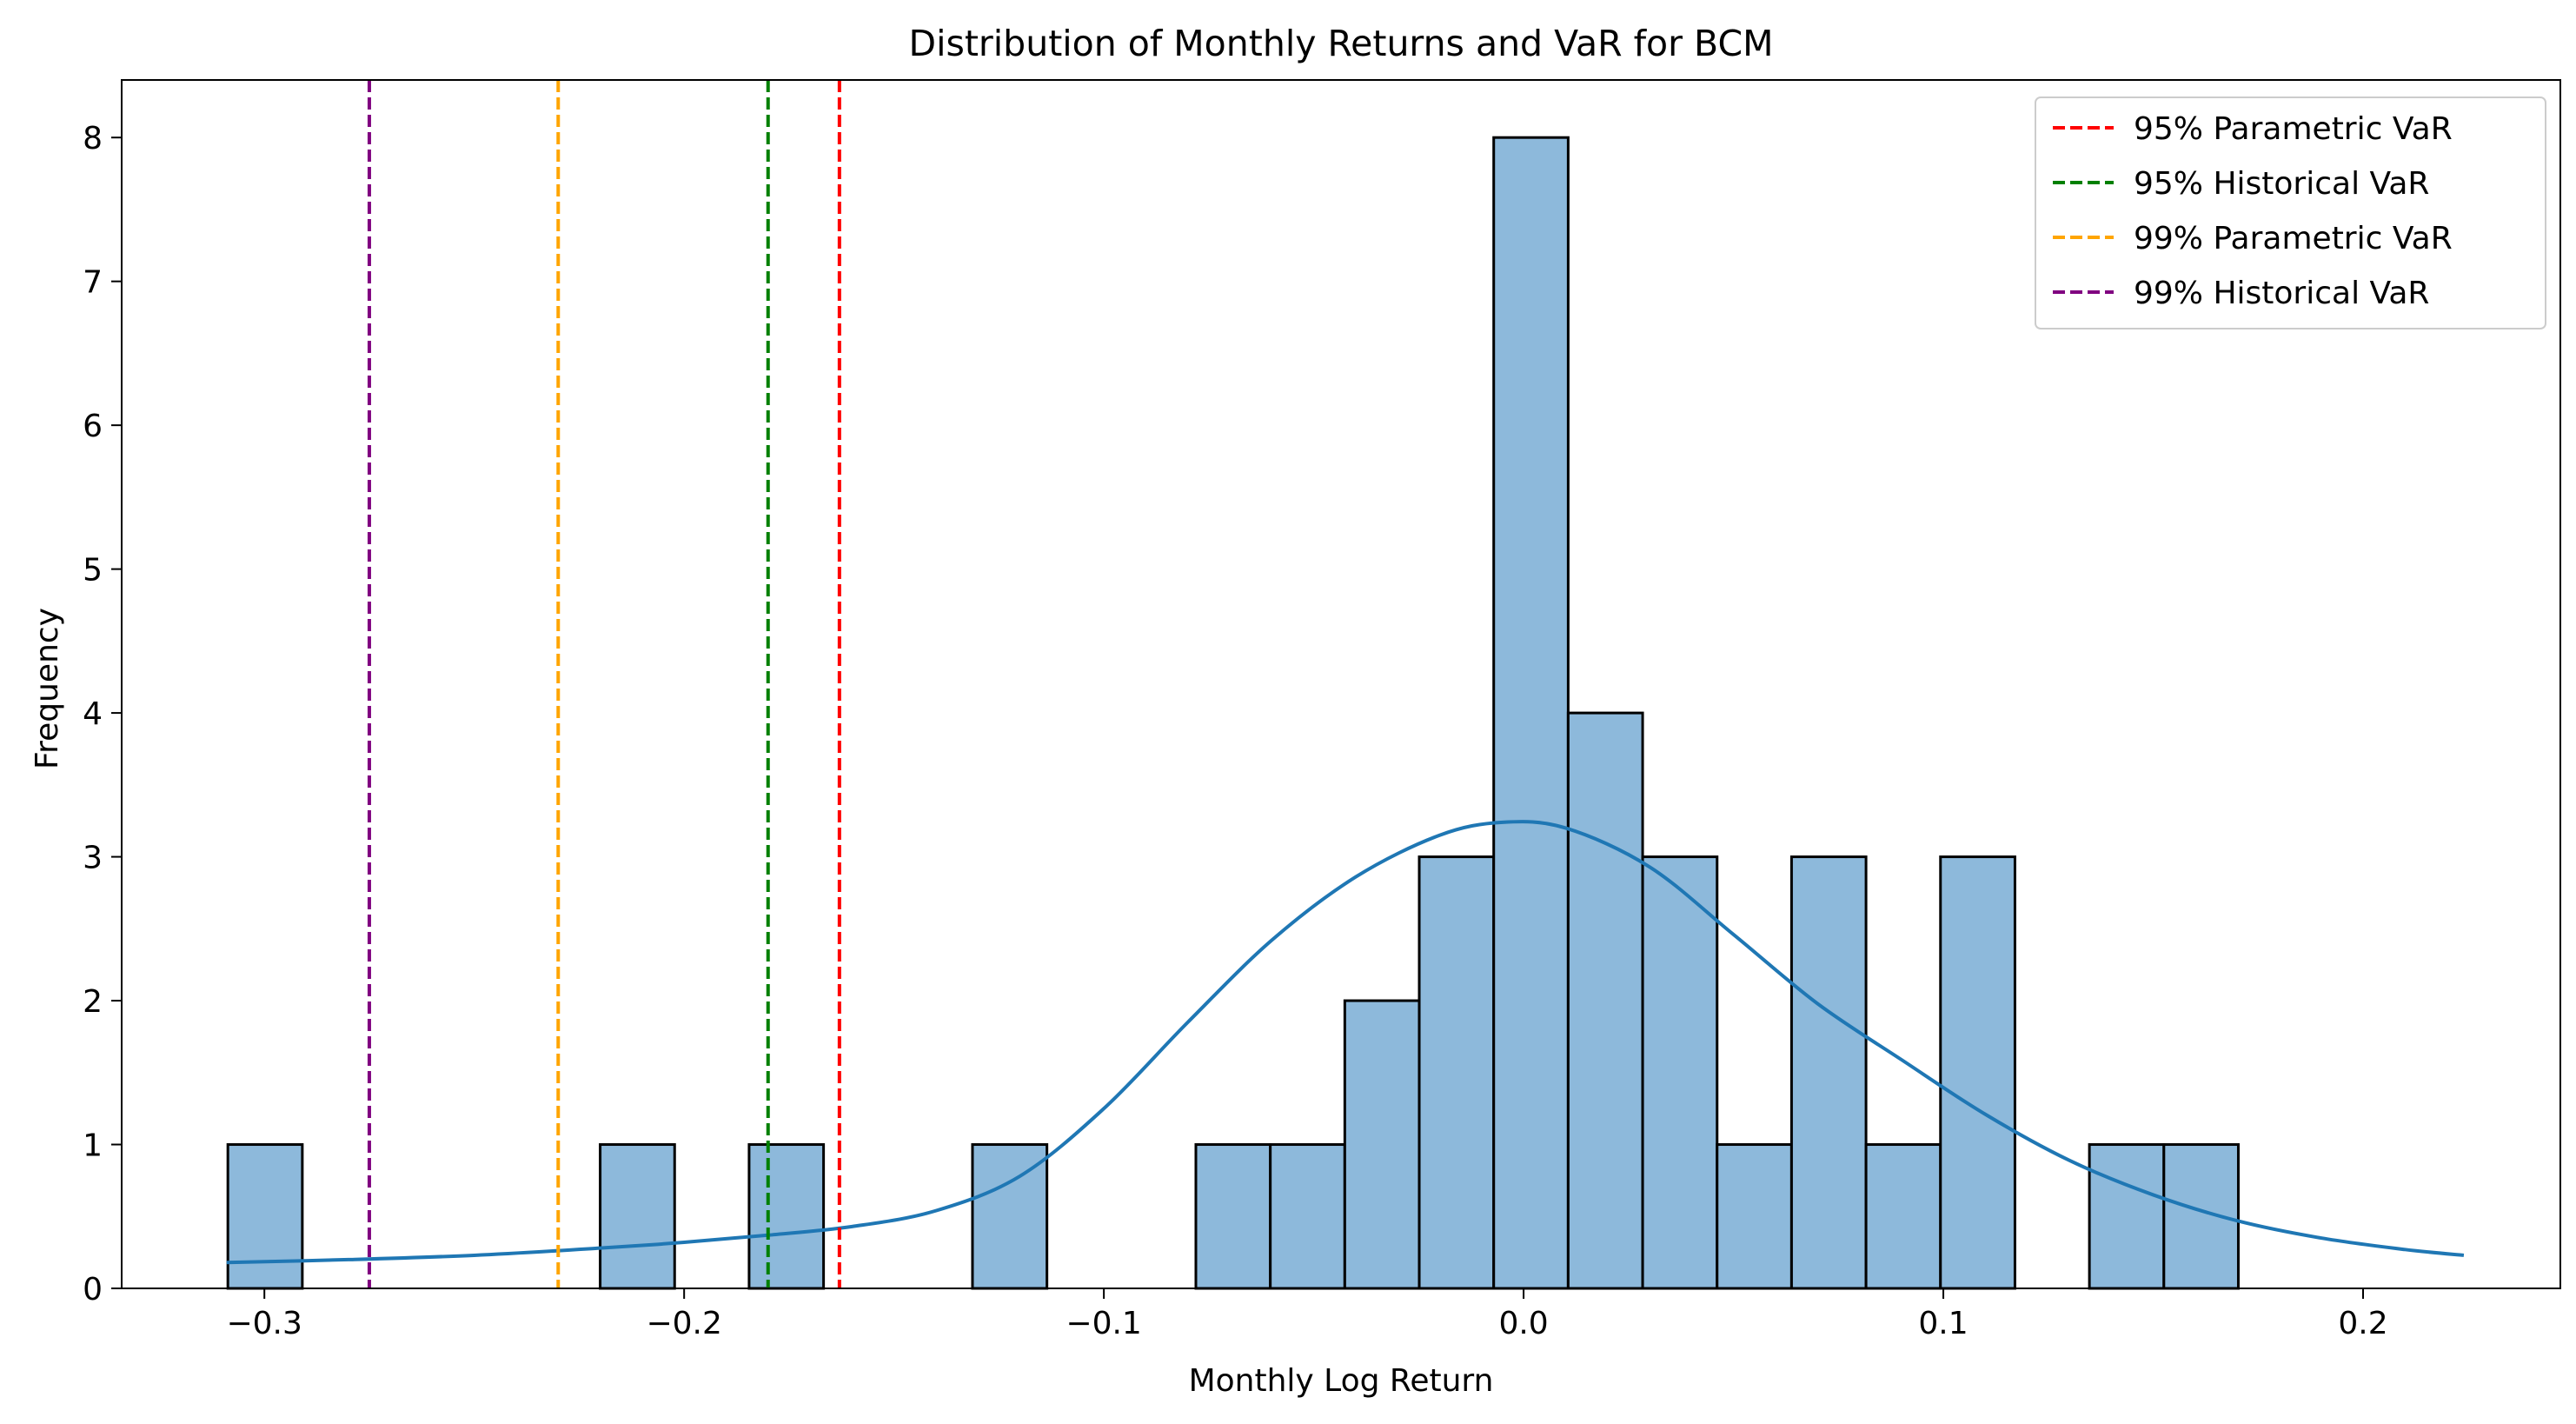 This screenshot has height=1424, width=2576. I want to click on y-tick-label: 2, so click(93, 1002).